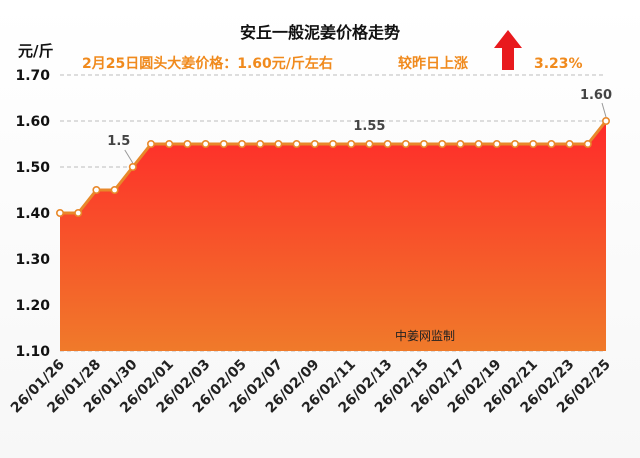 This screenshot has width=640, height=458. I want to click on data-label: 1.60, so click(596, 95).